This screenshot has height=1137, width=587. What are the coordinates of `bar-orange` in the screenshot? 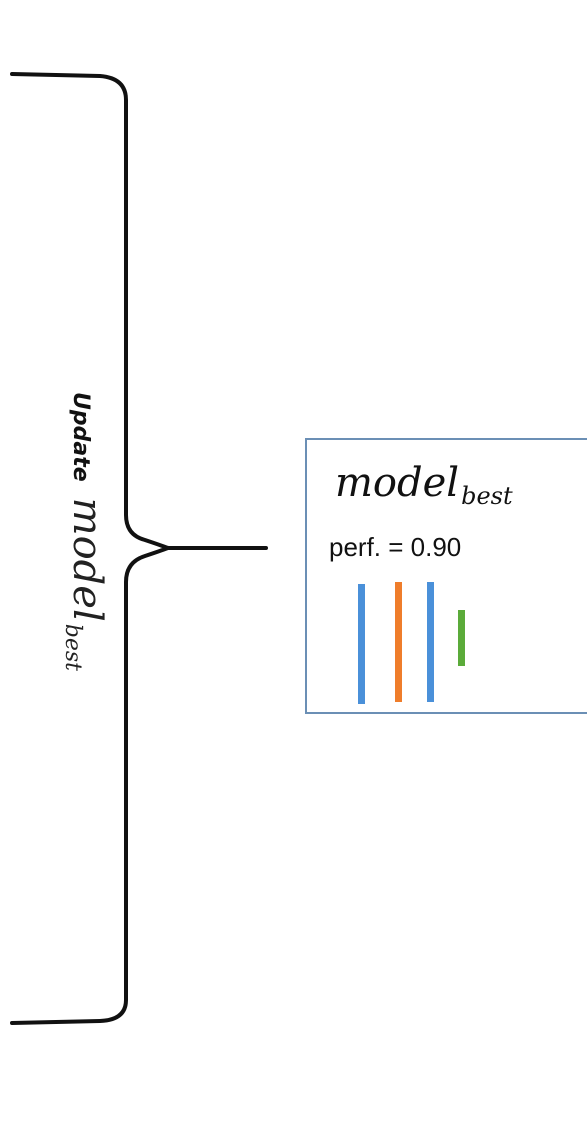 It's located at (398, 642).